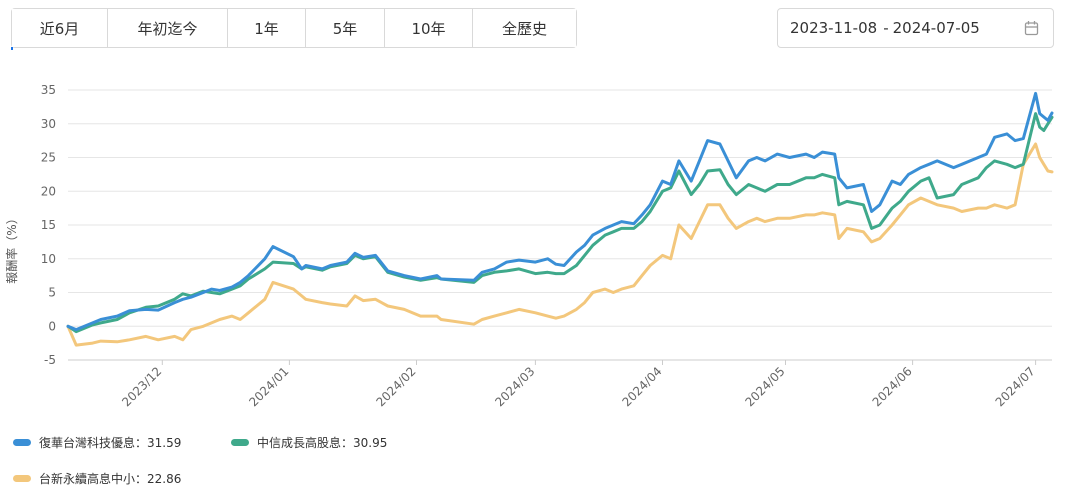 The image size is (1066, 502). Describe the element at coordinates (395, 386) in the screenshot. I see `x-tick-label: 2024/02` at that location.